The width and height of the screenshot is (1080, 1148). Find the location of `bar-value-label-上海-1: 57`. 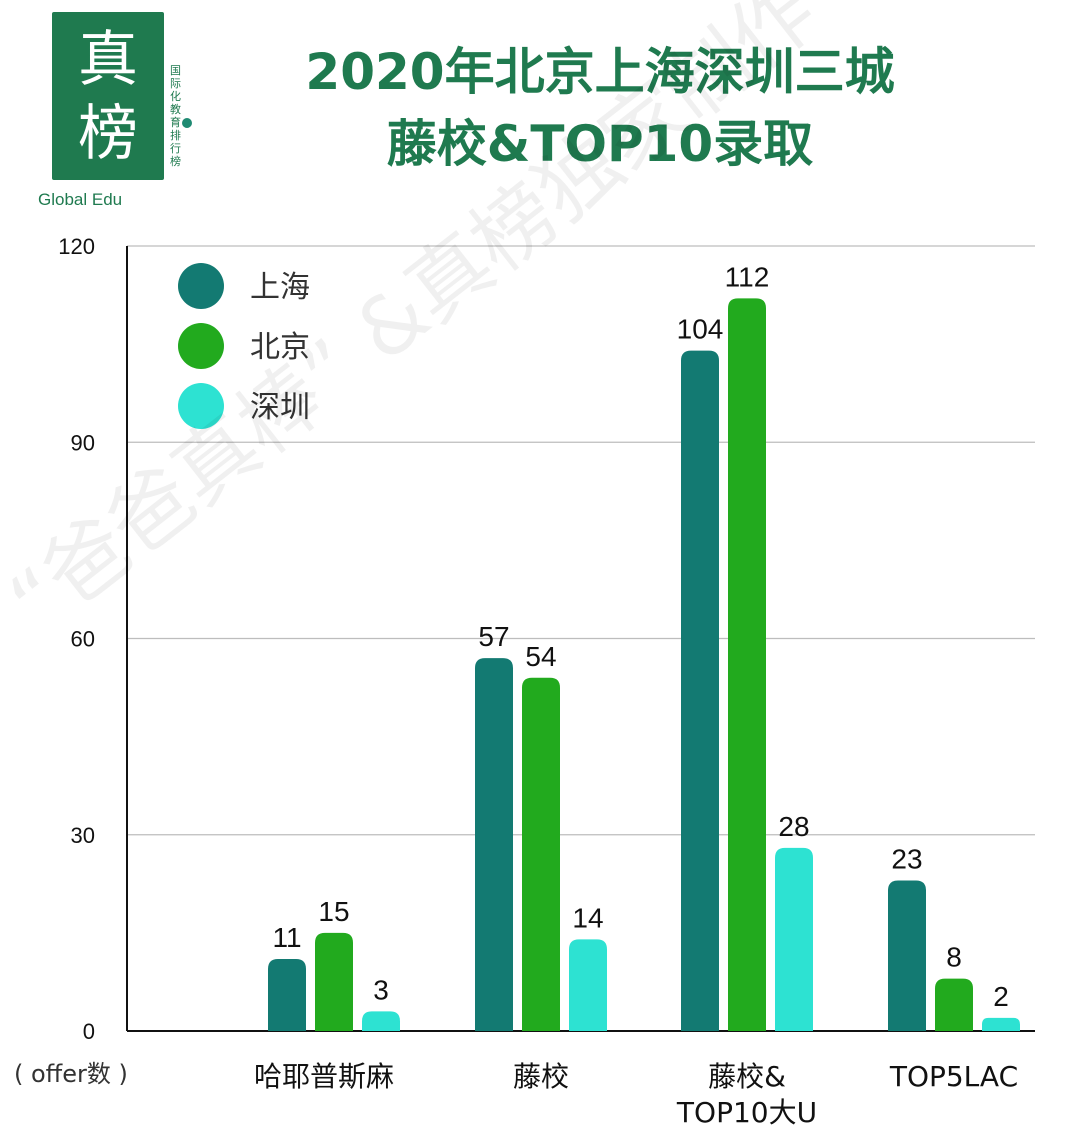

bar-value-label-上海-1: 57 is located at coordinates (493, 636).